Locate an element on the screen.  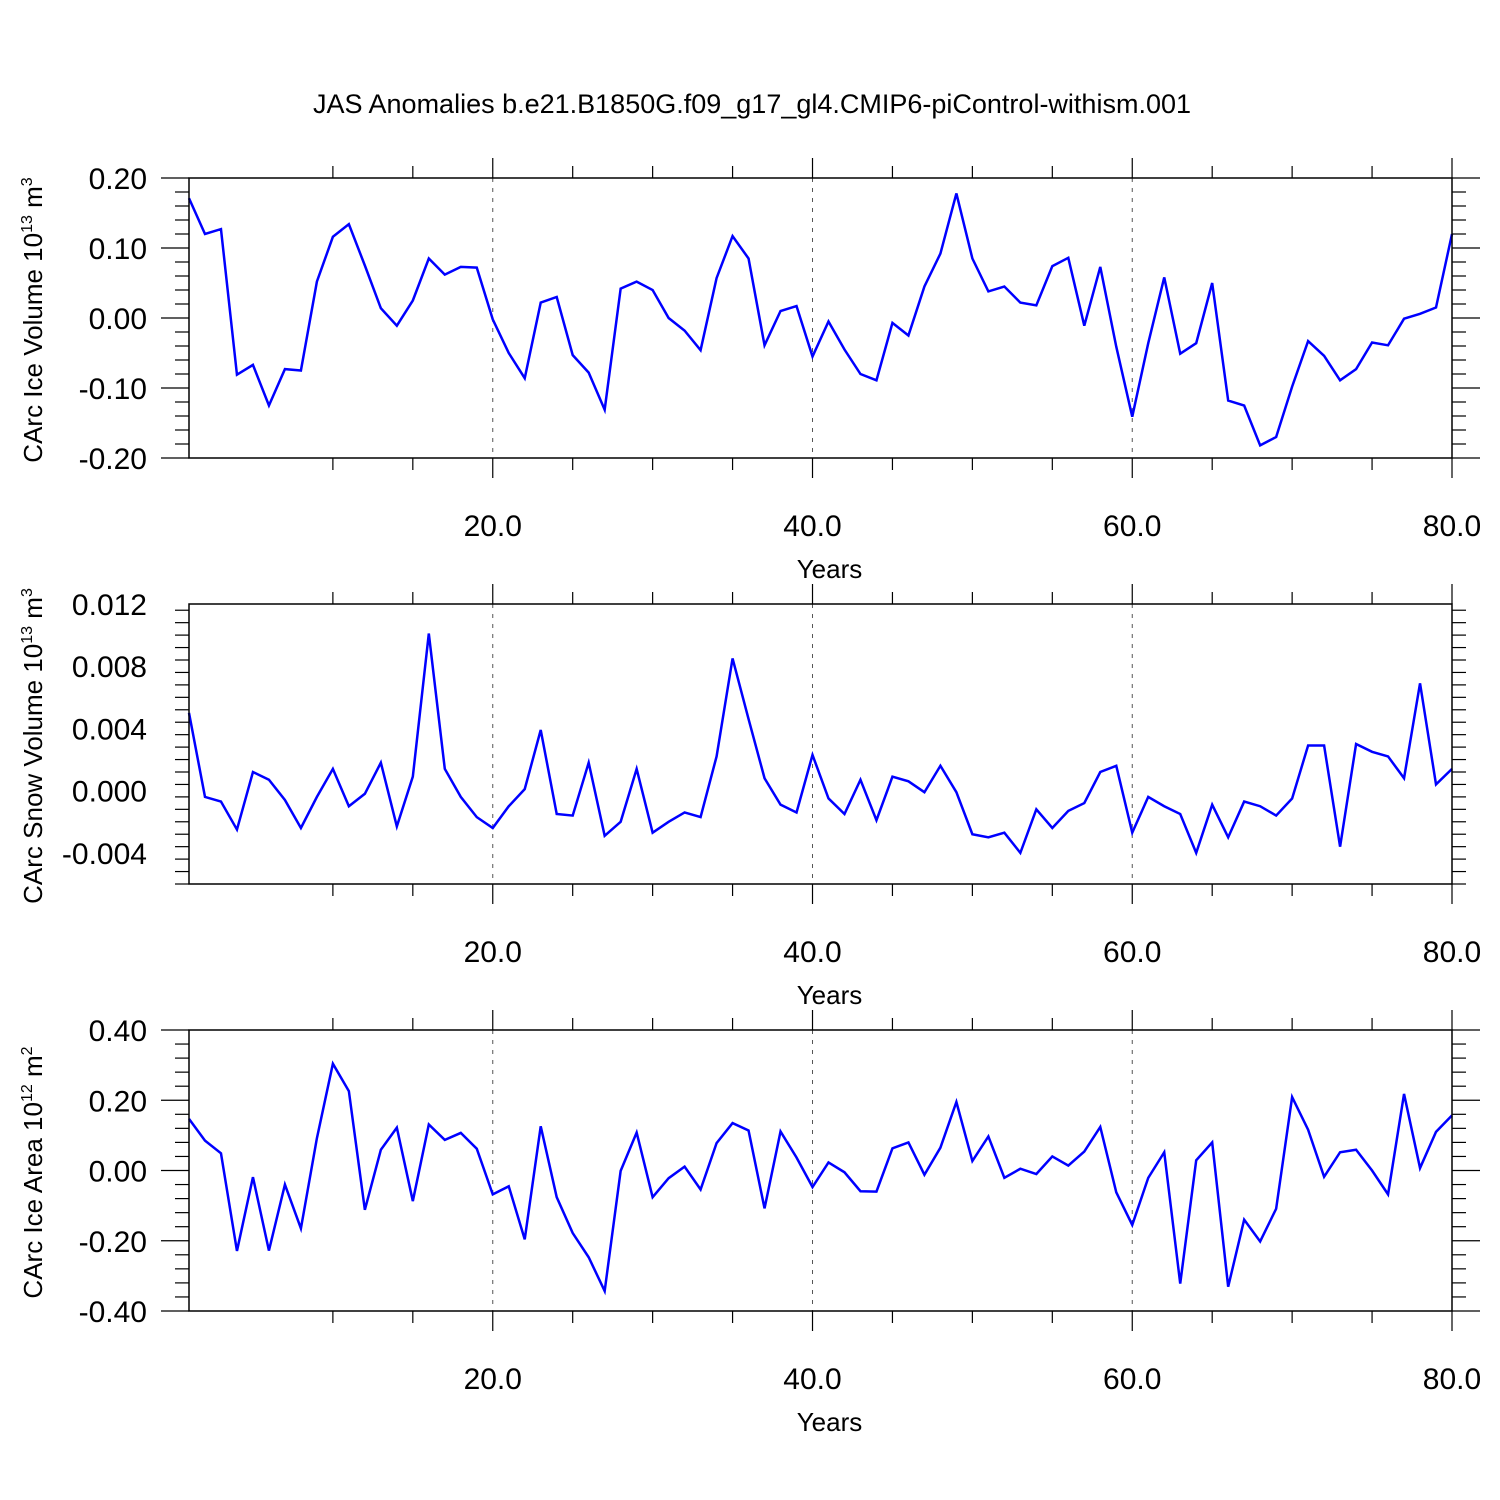
y-tick-label: 0.000 is located at coordinates (109, 792).